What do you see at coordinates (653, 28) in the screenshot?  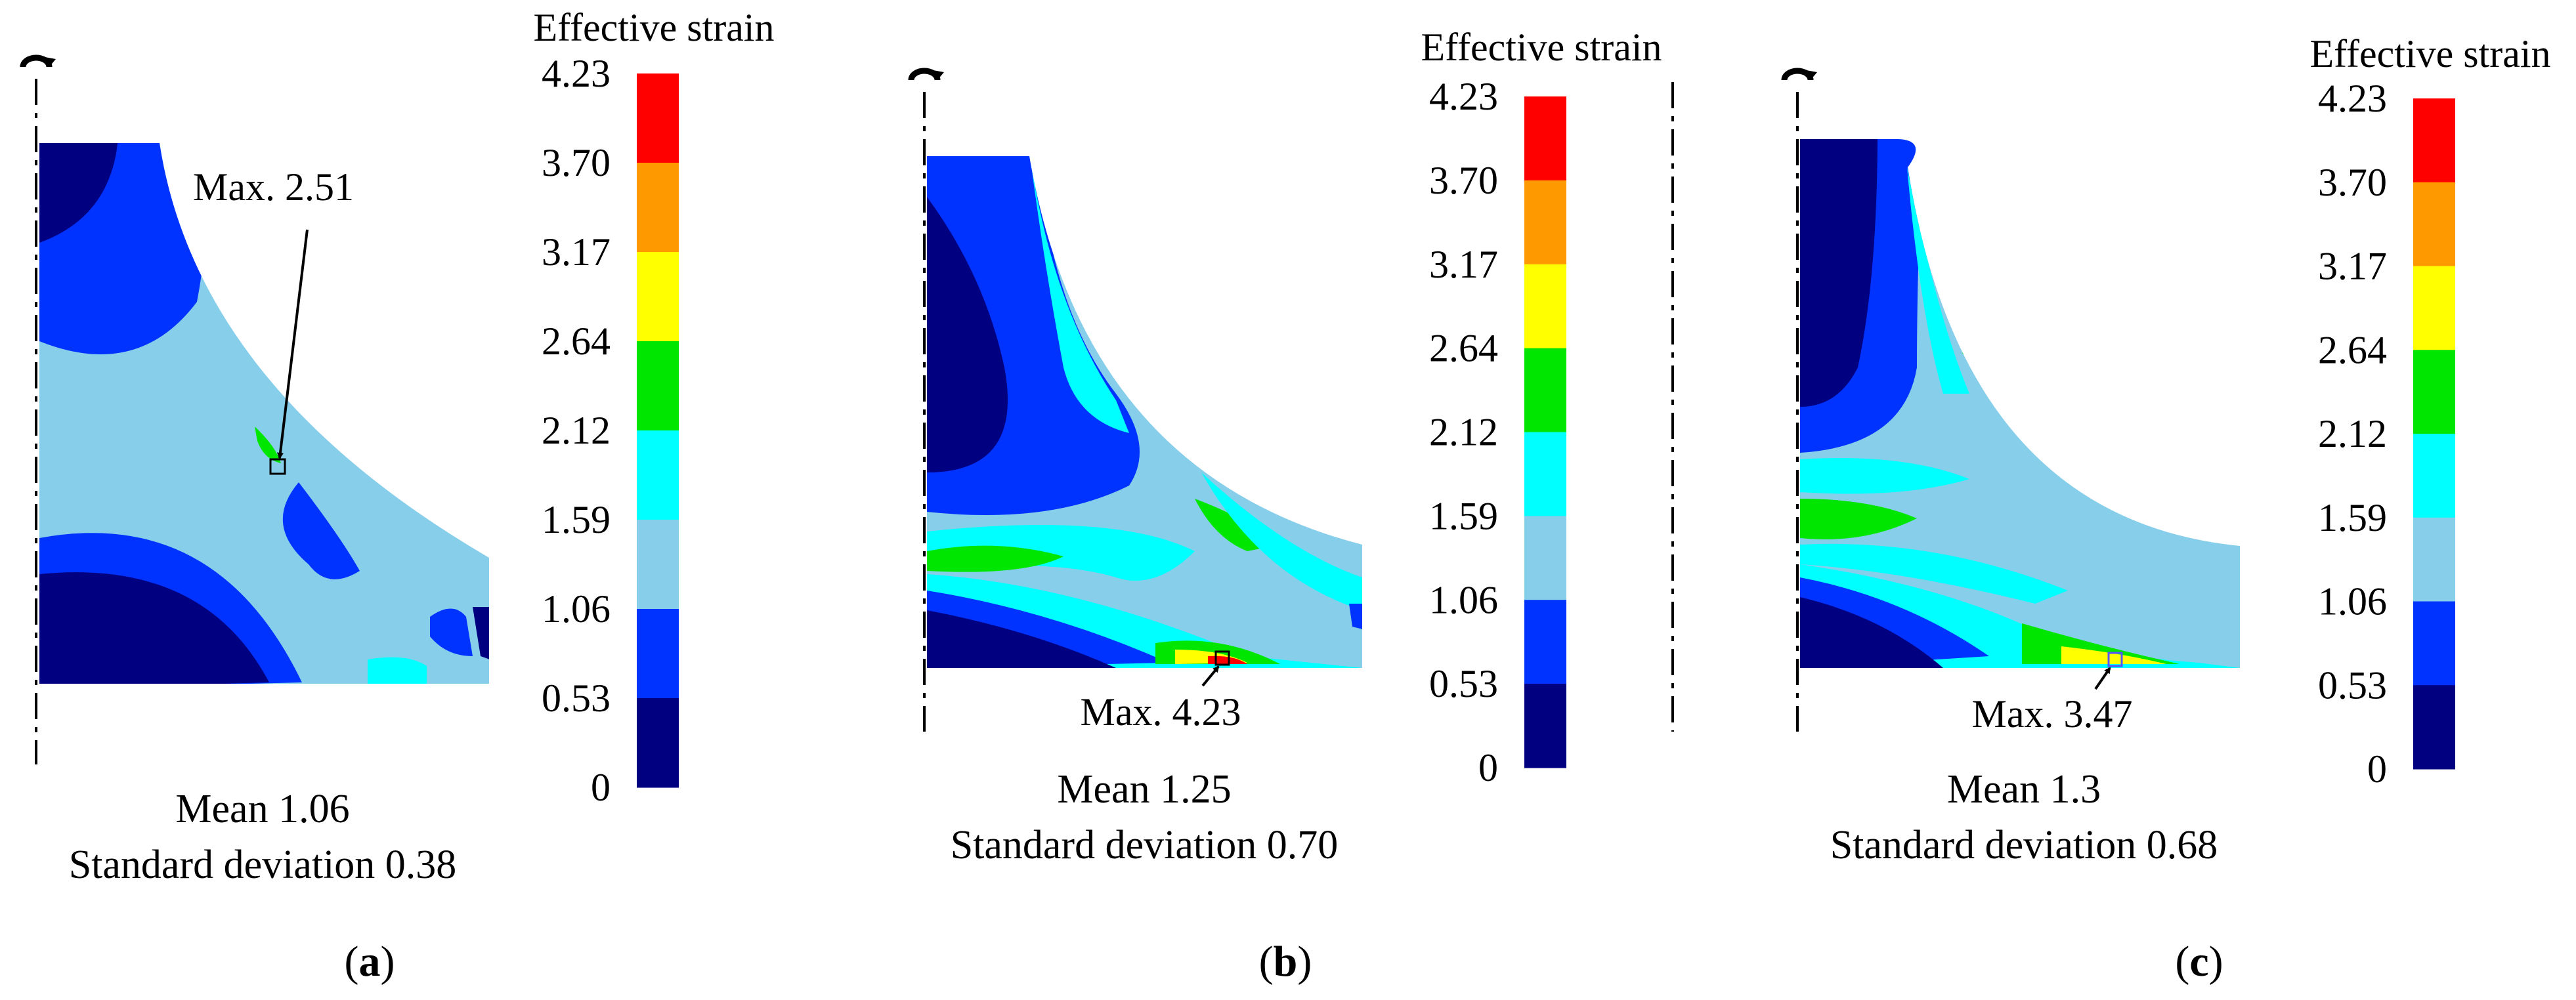 I see `colorbar-title-a: Effective strain` at bounding box center [653, 28].